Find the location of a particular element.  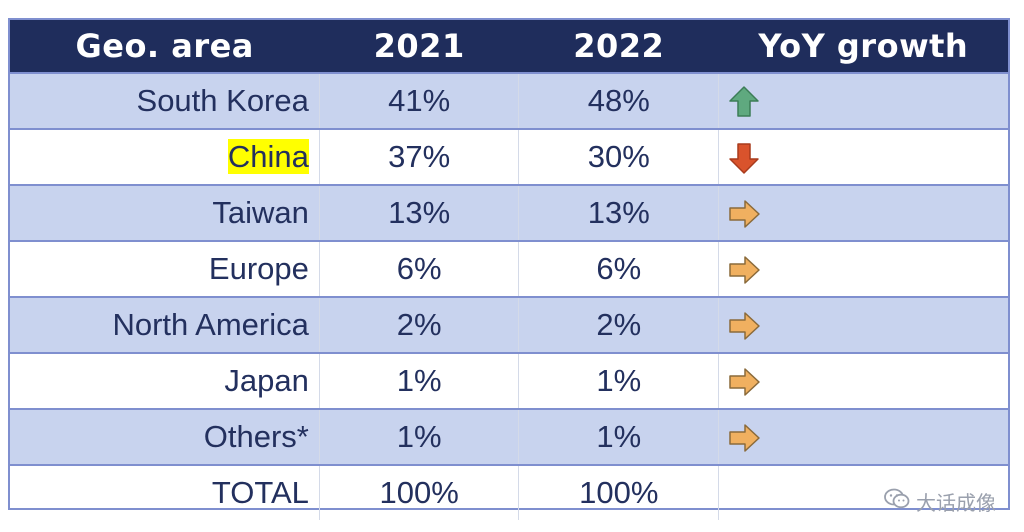

cell-2022: 30% is located at coordinates (619, 156).